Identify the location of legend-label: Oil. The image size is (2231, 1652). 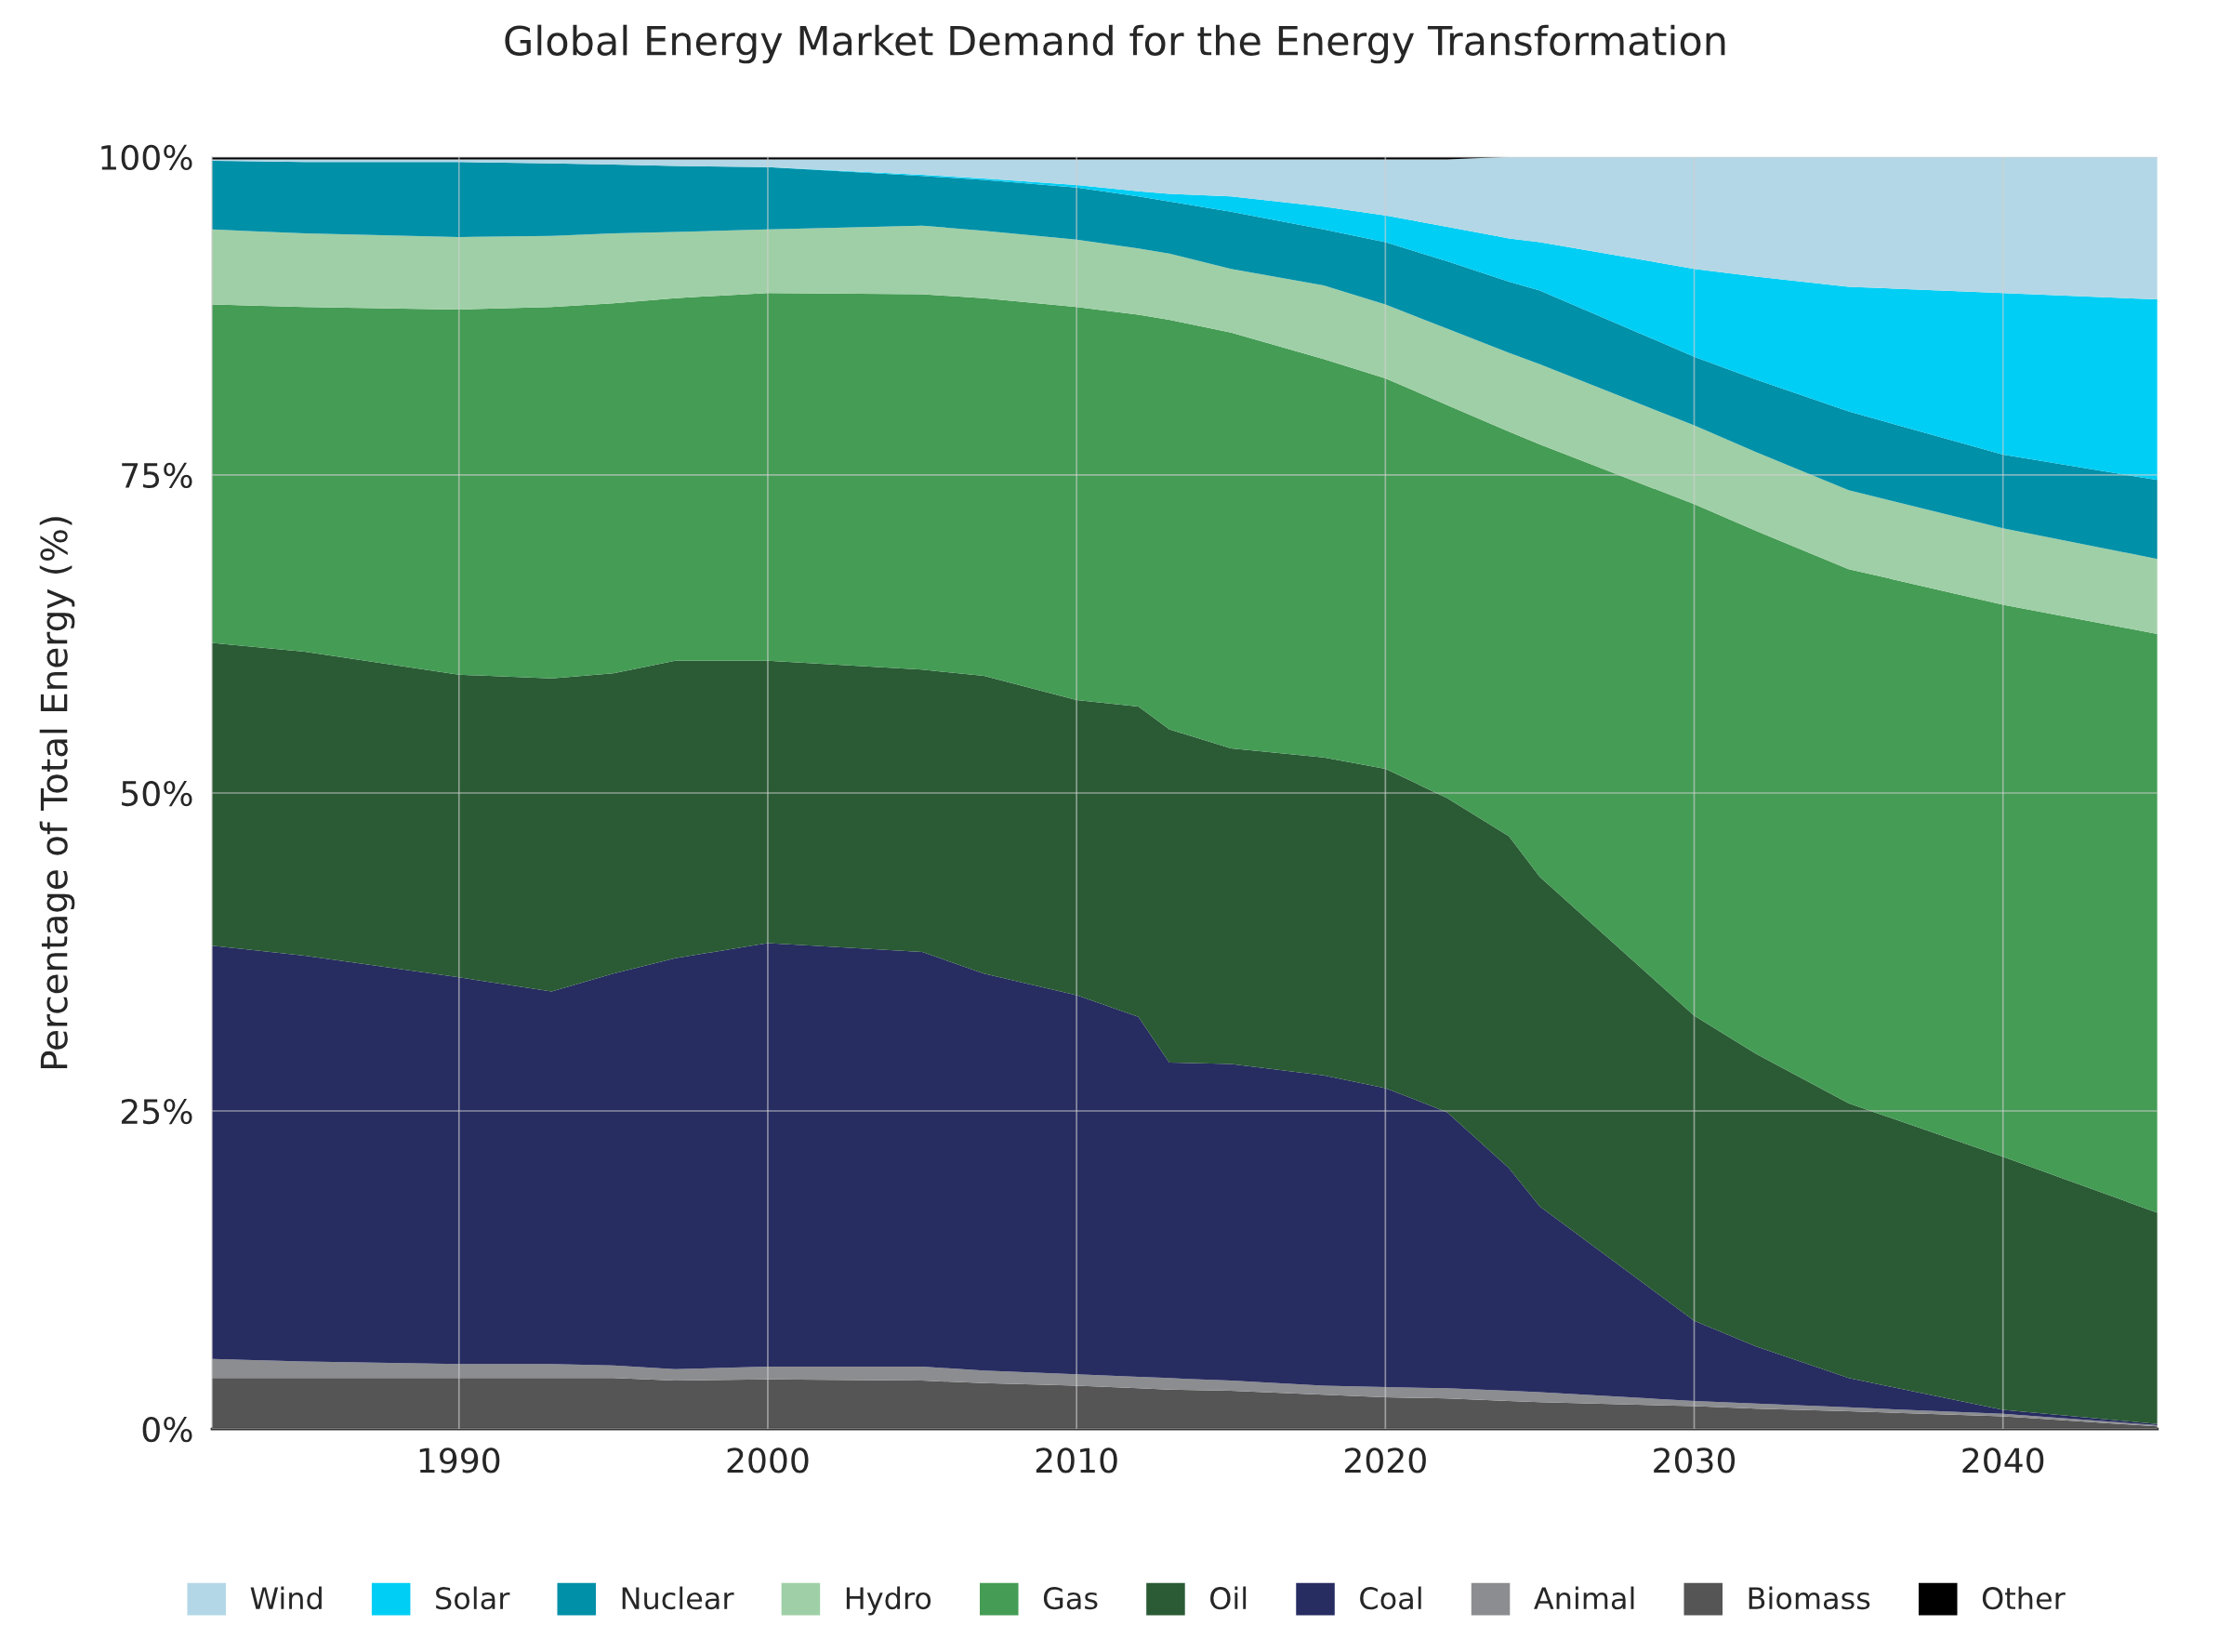
(1228, 1598).